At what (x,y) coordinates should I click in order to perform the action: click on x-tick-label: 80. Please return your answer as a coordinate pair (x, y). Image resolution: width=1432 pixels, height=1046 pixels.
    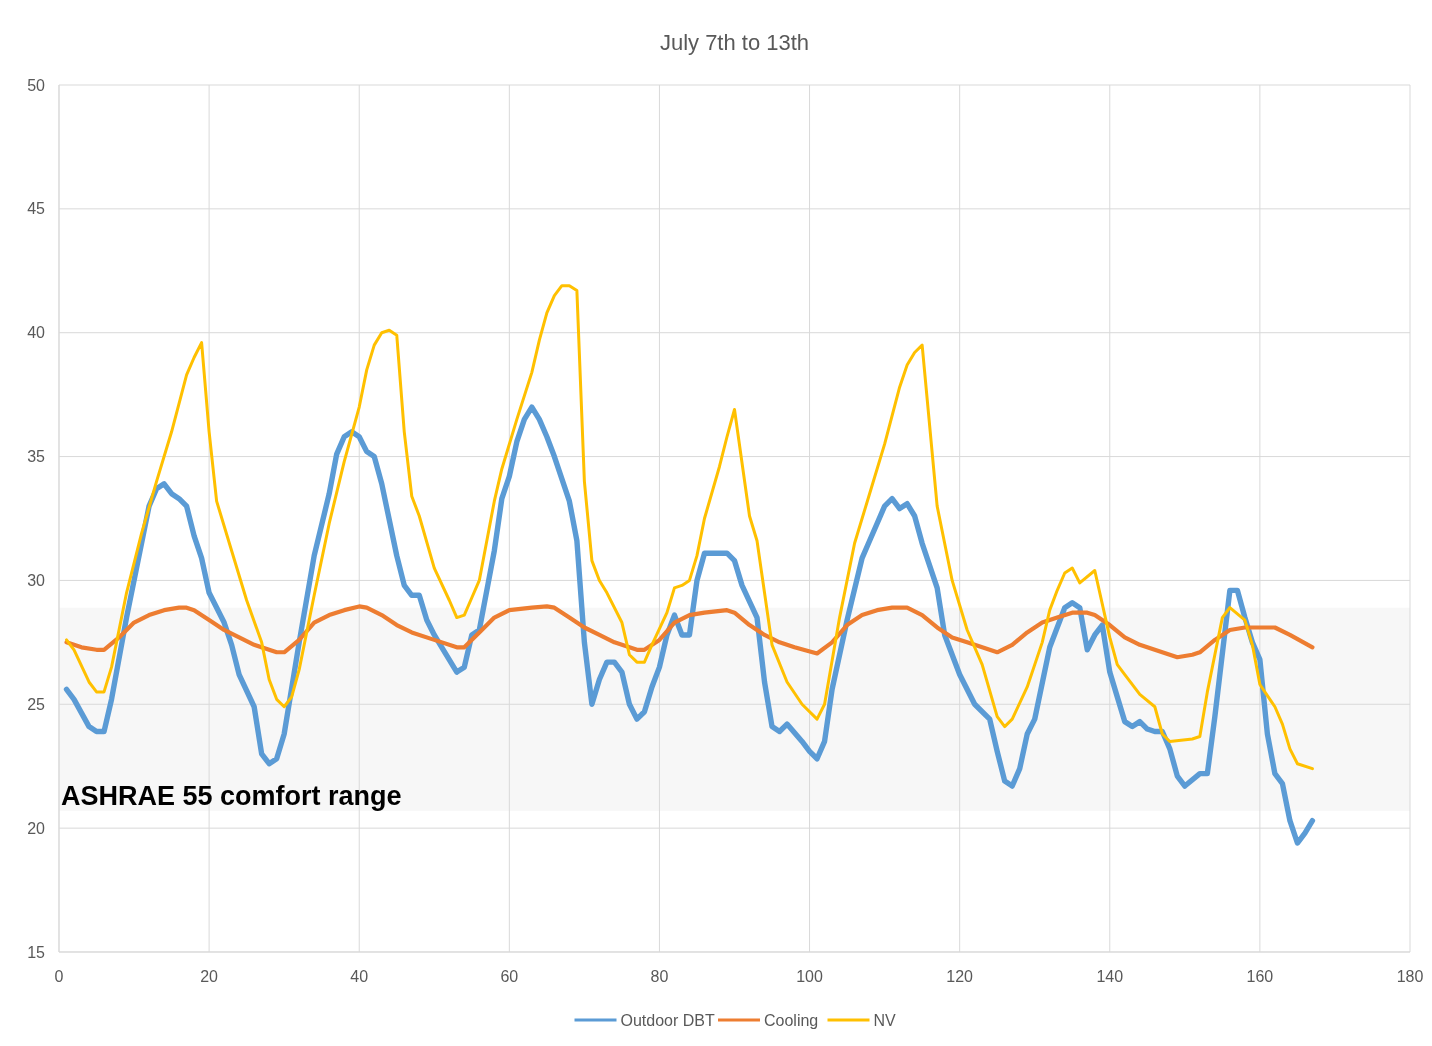
    Looking at the image, I should click on (659, 976).